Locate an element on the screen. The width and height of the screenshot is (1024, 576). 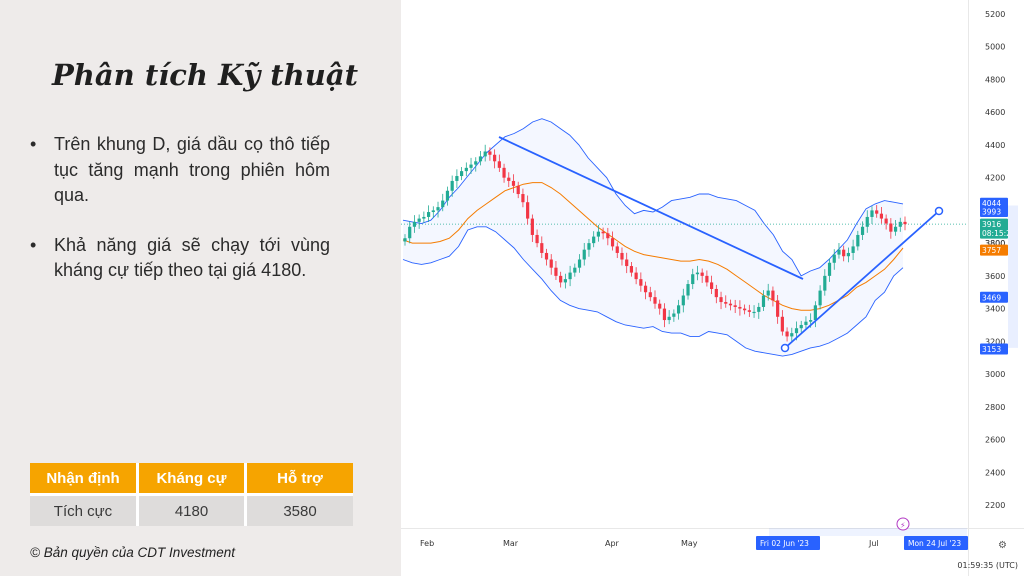
time-selection-range is located at coordinates (868, 532).